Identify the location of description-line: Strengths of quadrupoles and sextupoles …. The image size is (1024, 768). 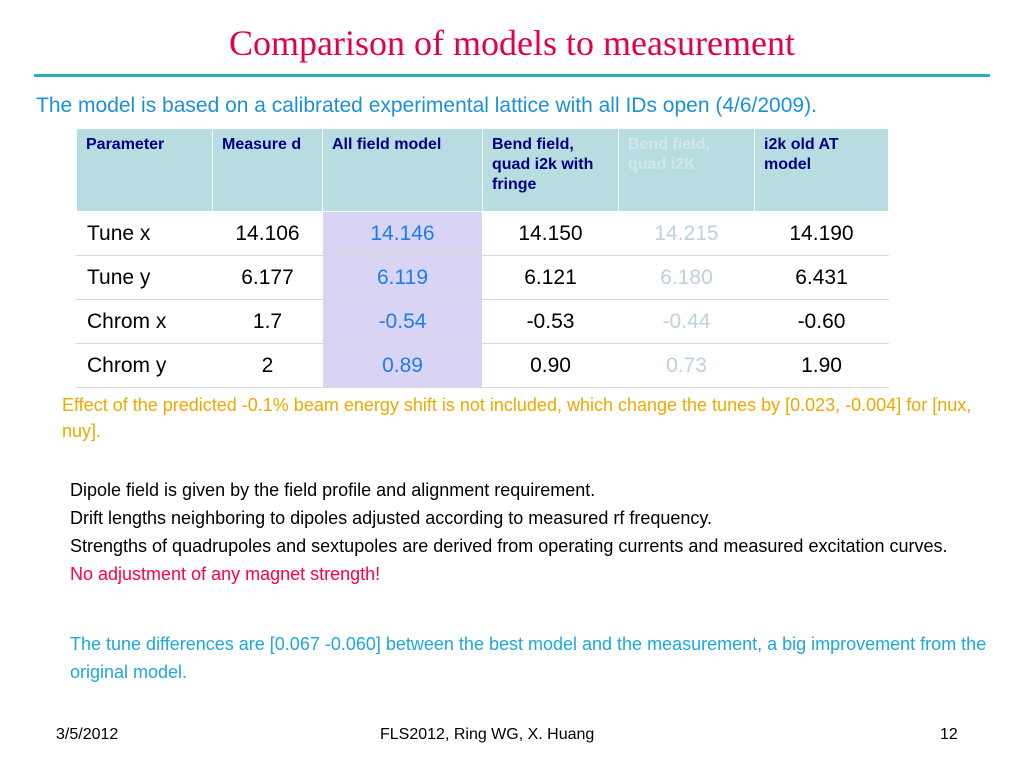
(509, 546).